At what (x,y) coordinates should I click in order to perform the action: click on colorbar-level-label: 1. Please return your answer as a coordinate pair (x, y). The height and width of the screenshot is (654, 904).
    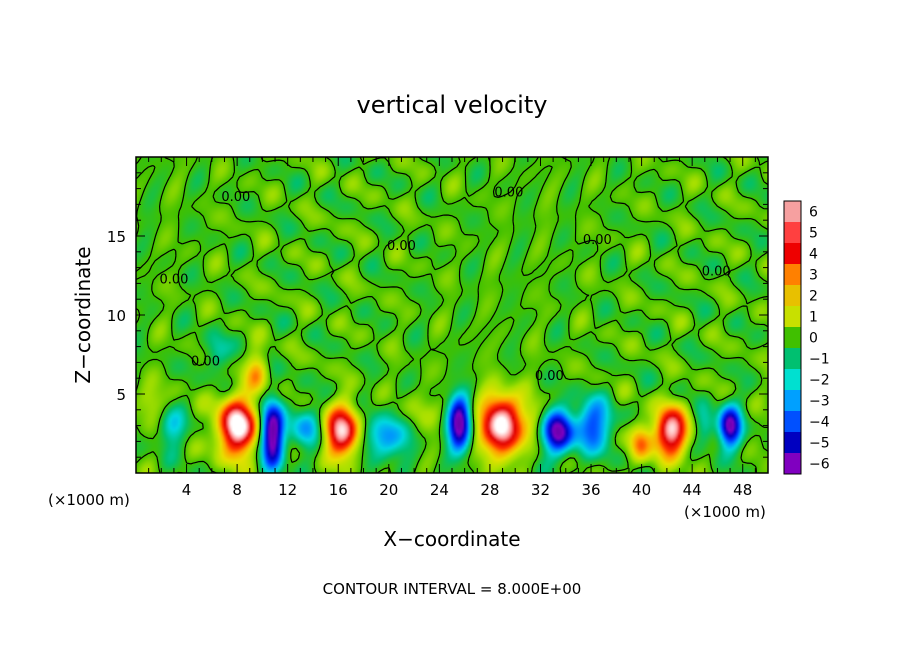
    Looking at the image, I should click on (813, 318).